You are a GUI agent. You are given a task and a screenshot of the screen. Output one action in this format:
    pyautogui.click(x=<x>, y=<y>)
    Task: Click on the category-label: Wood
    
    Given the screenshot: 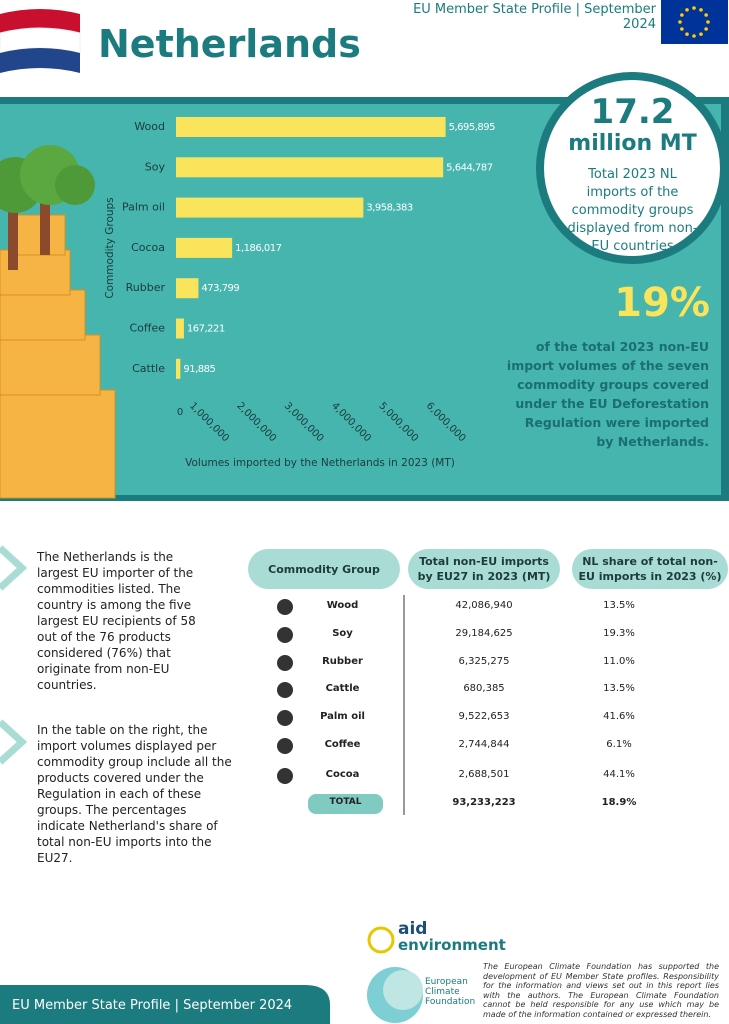 What is the action you would take?
    pyautogui.click(x=149, y=126)
    